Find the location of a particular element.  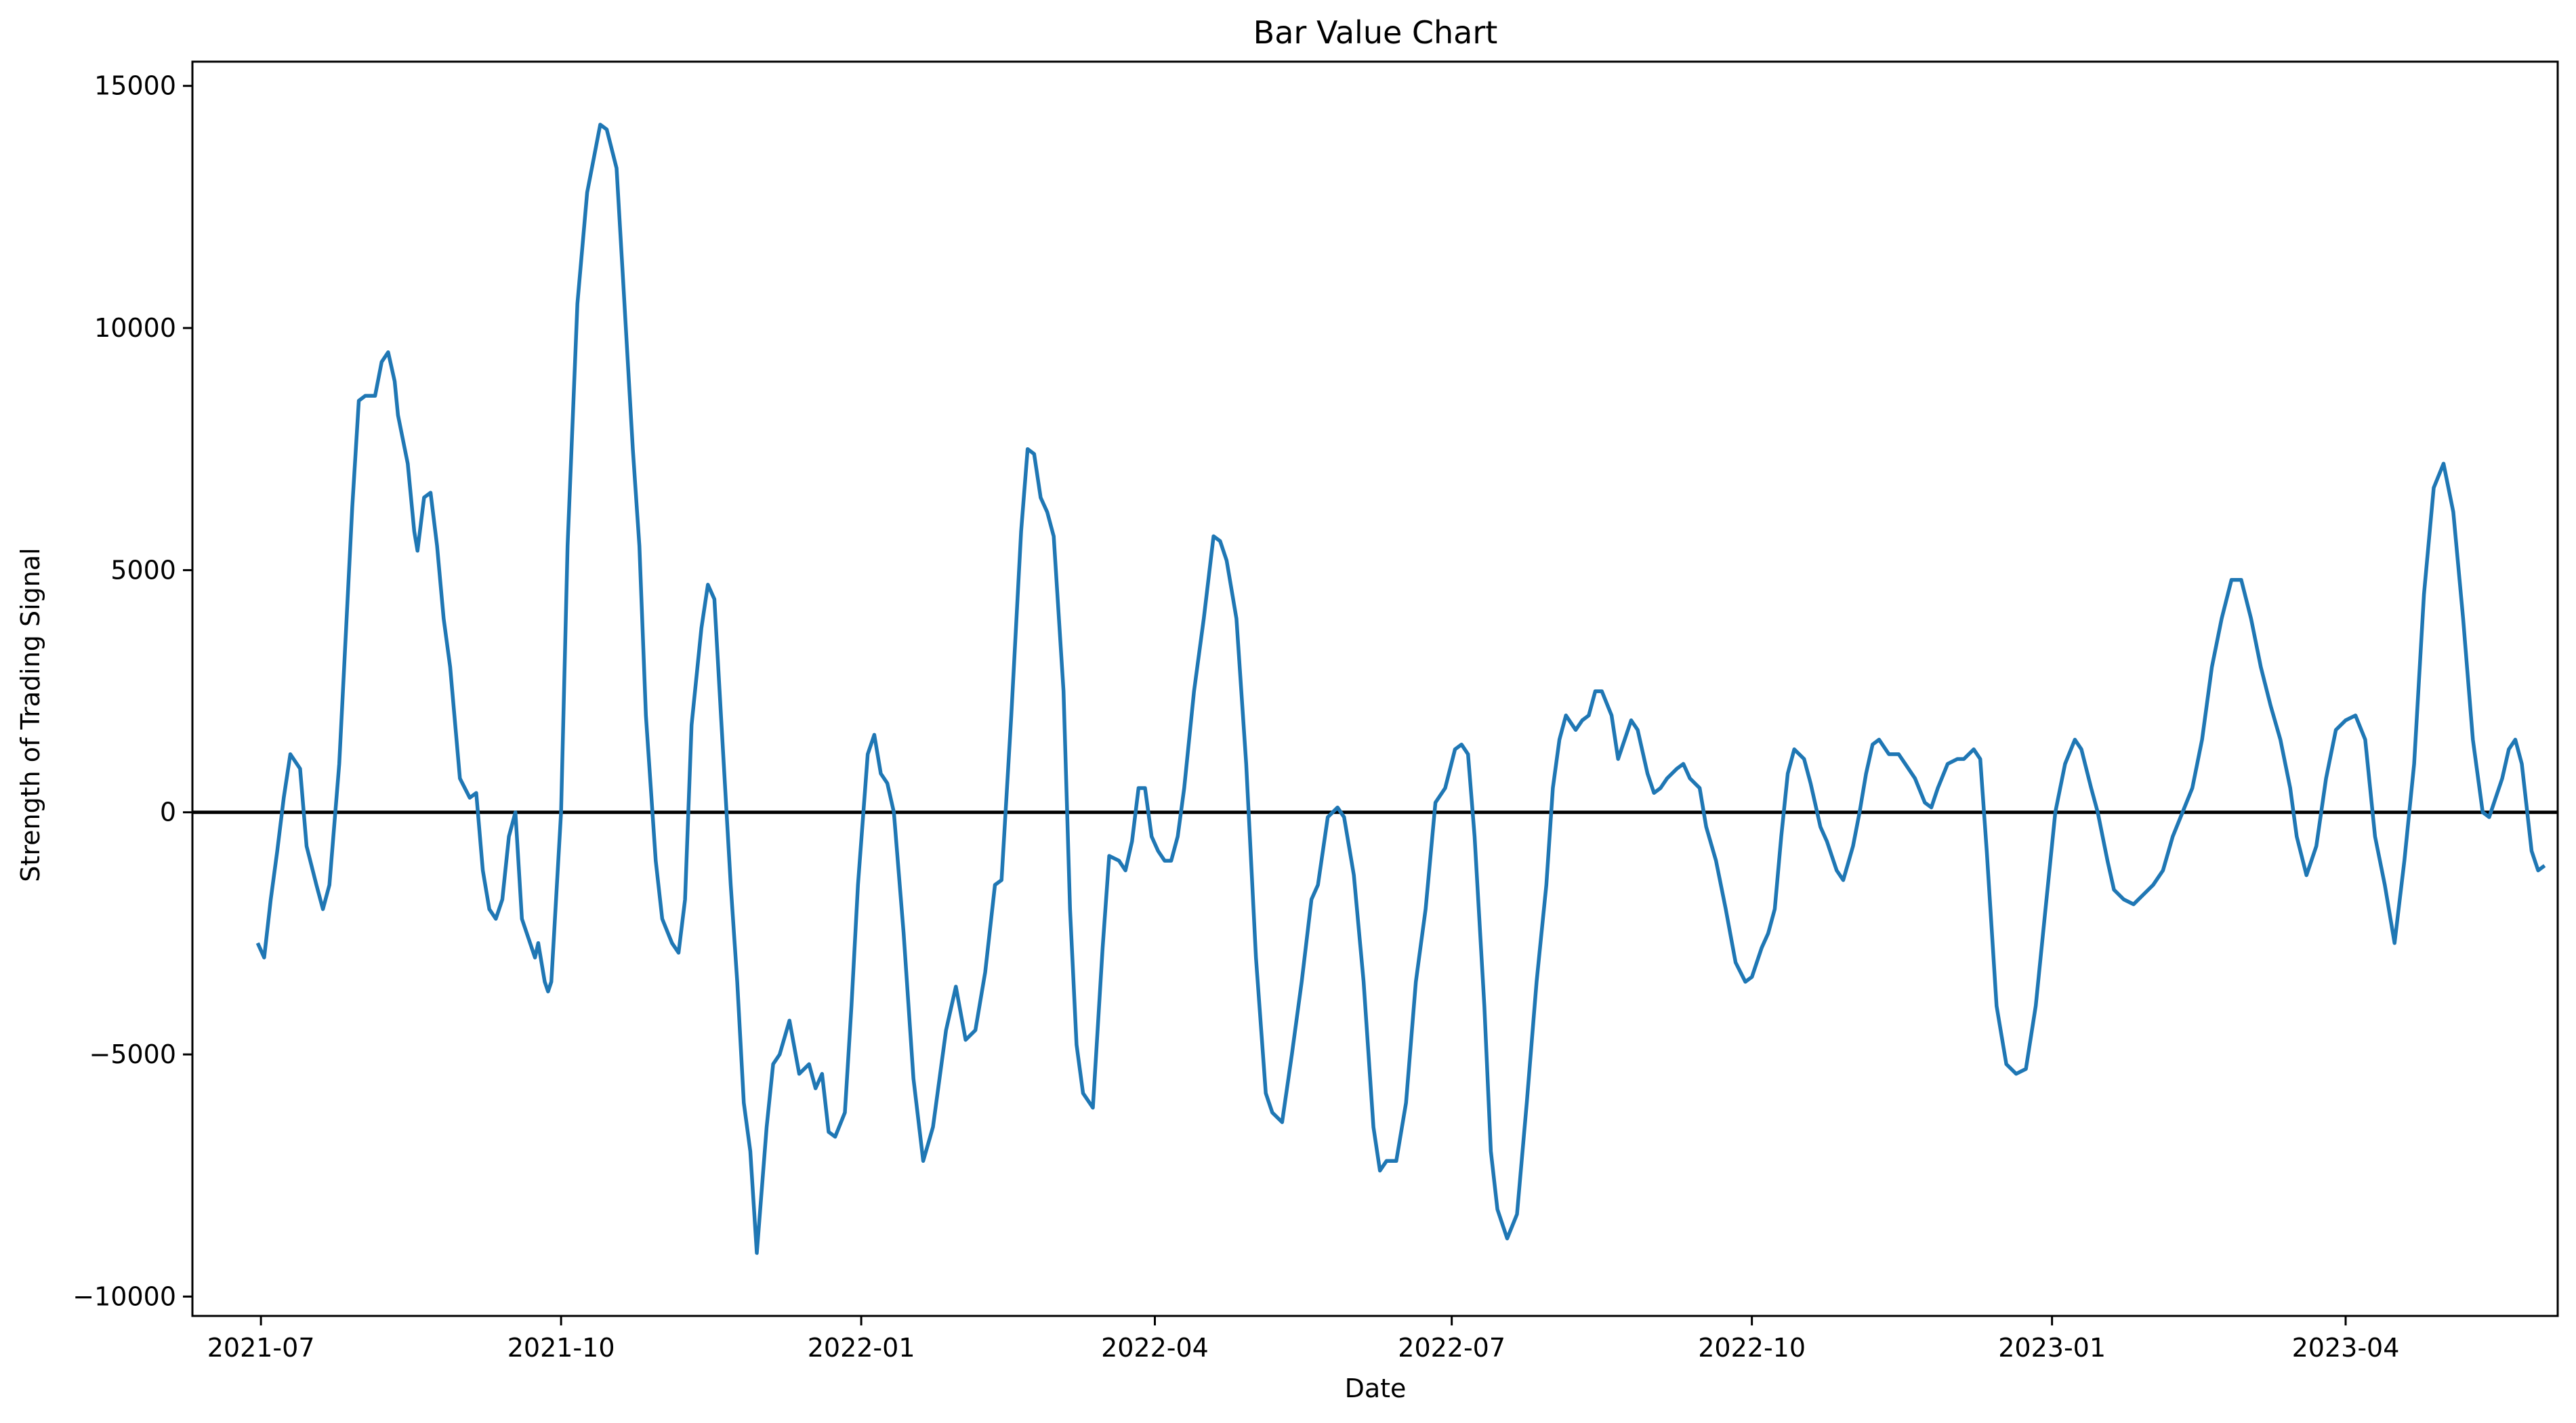

y-tick-label: 15000 is located at coordinates (135, 86).